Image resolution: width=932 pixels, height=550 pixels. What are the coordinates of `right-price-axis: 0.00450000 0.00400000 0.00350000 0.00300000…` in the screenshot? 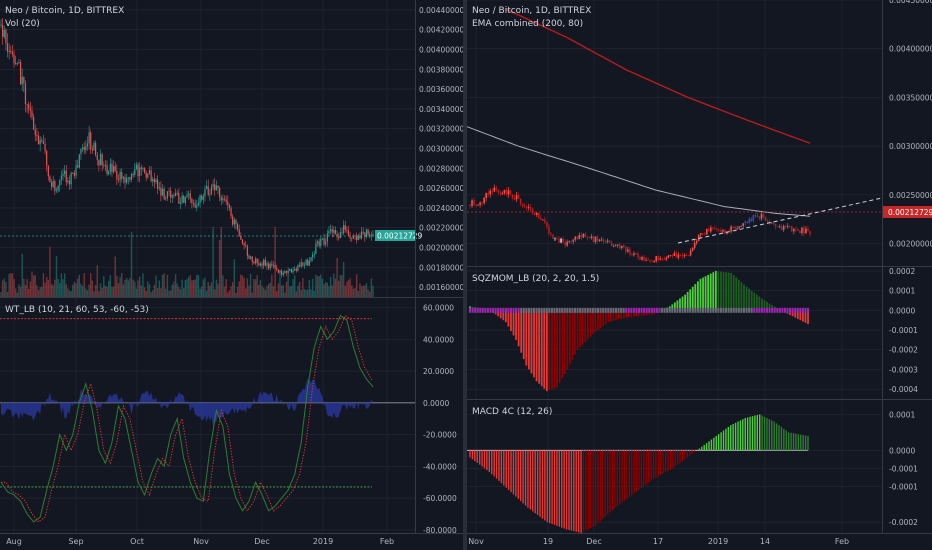 It's located at (910, 124).